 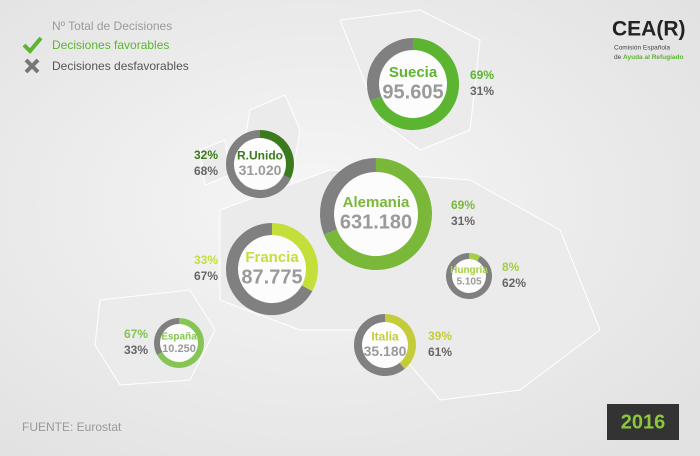 I want to click on x-icon, so click(x=32, y=66).